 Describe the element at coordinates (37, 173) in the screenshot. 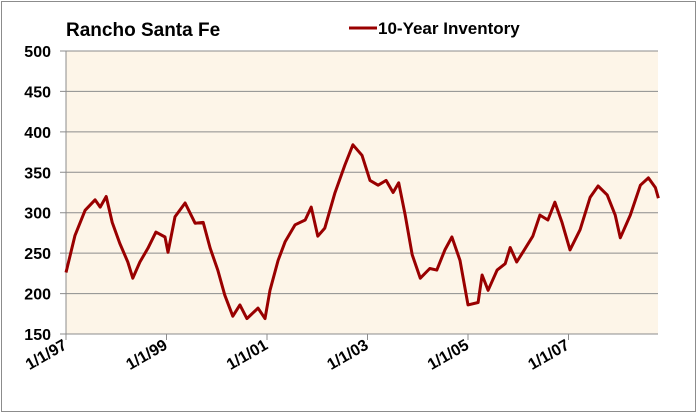

I see `y-tick-label: 350` at that location.